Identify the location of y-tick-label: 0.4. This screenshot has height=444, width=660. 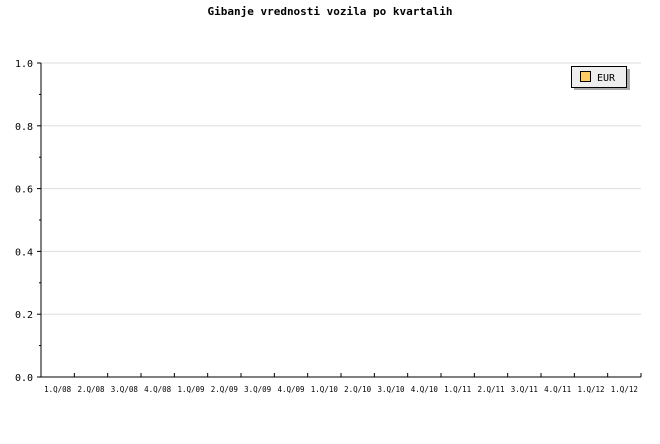
(24, 252).